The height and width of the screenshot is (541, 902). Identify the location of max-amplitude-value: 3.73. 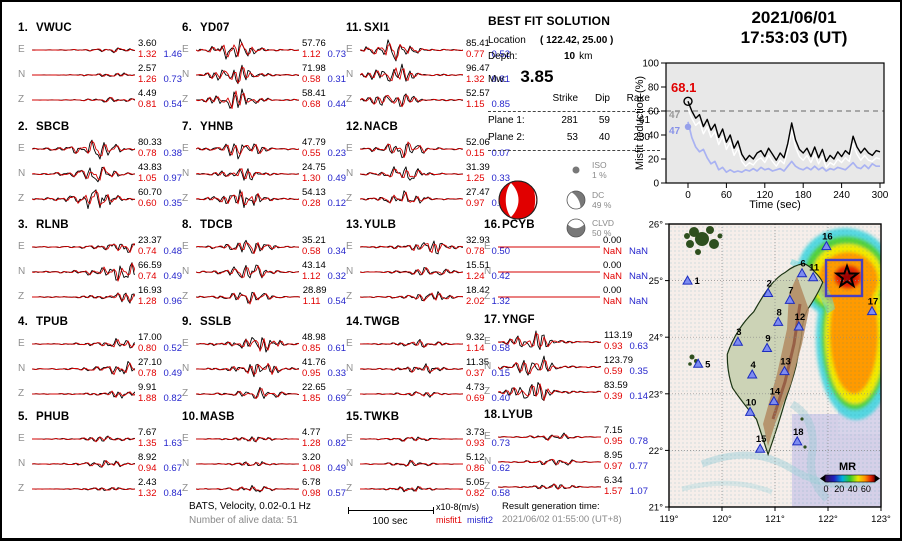
(475, 432).